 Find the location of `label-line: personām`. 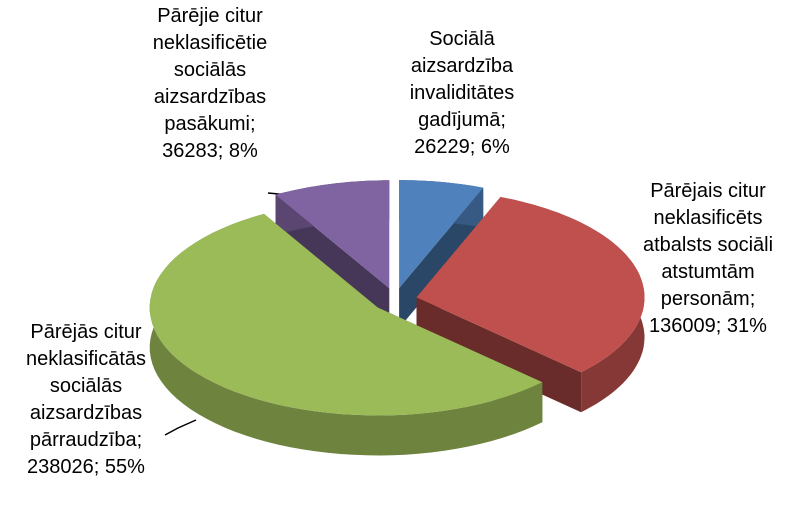

label-line: personām is located at coordinates (705, 299).